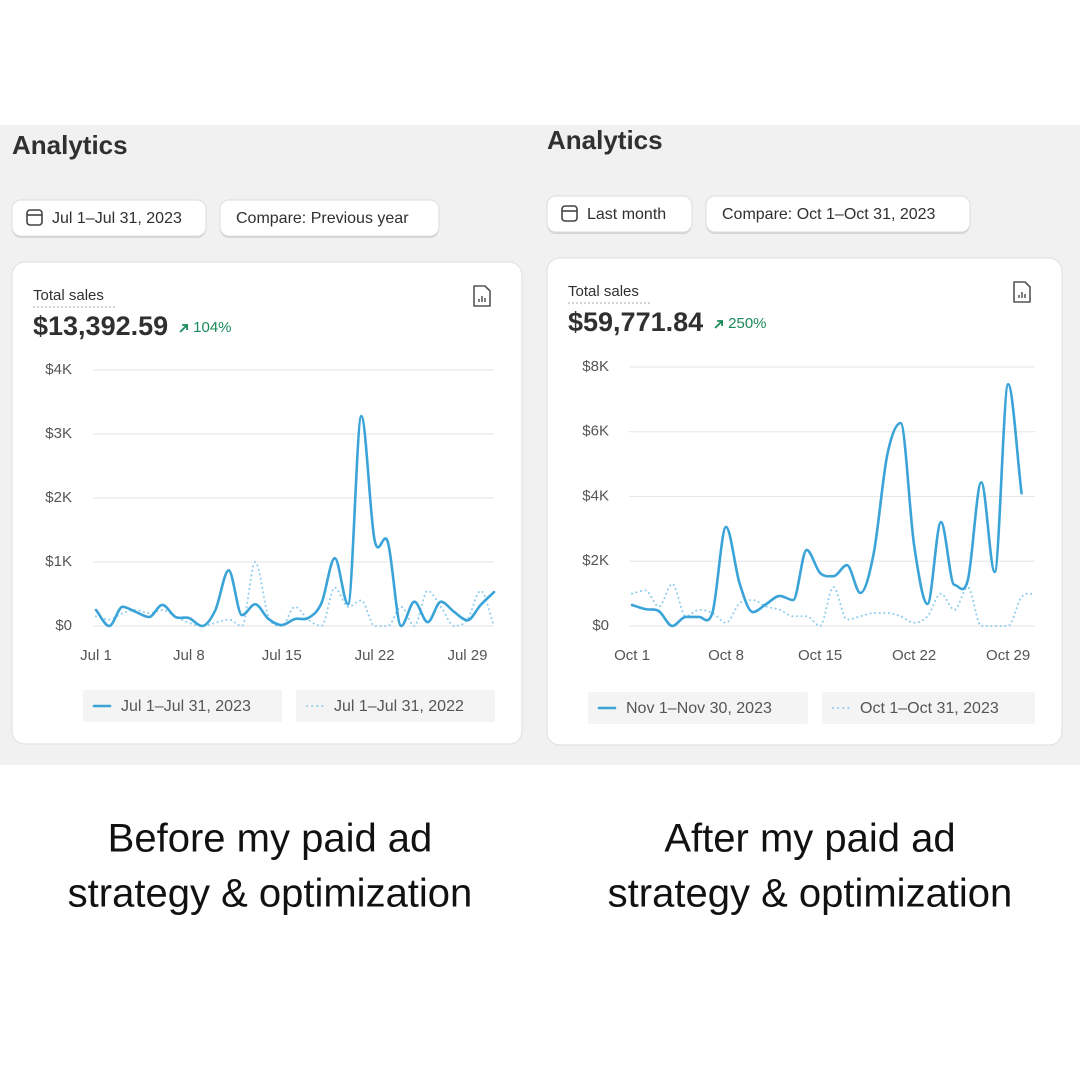 This screenshot has width=1080, height=1080. What do you see at coordinates (632, 655) in the screenshot?
I see `x-tick-label: Oct 1` at bounding box center [632, 655].